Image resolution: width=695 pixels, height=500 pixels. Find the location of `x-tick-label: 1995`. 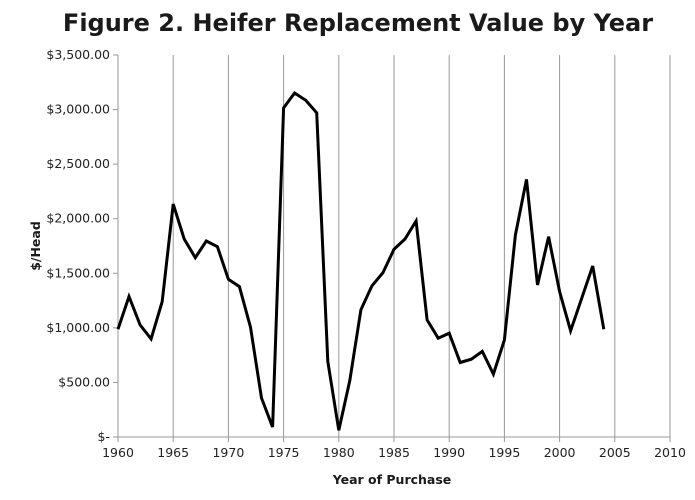

x-tick-label: 1995 is located at coordinates (504, 452).